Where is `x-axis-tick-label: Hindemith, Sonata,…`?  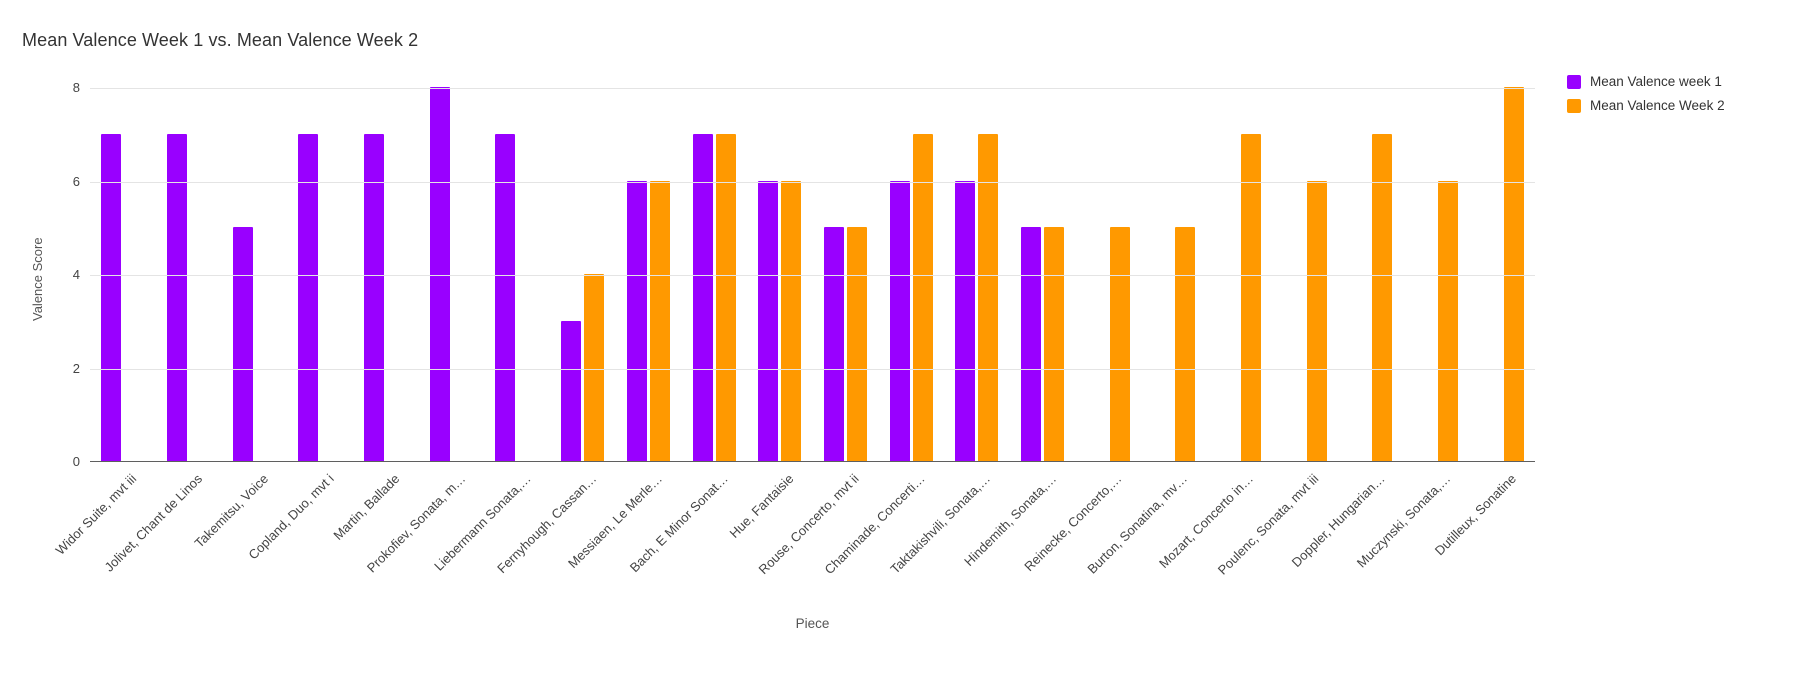 x-axis-tick-label: Hindemith, Sonata,… is located at coordinates (1009, 520).